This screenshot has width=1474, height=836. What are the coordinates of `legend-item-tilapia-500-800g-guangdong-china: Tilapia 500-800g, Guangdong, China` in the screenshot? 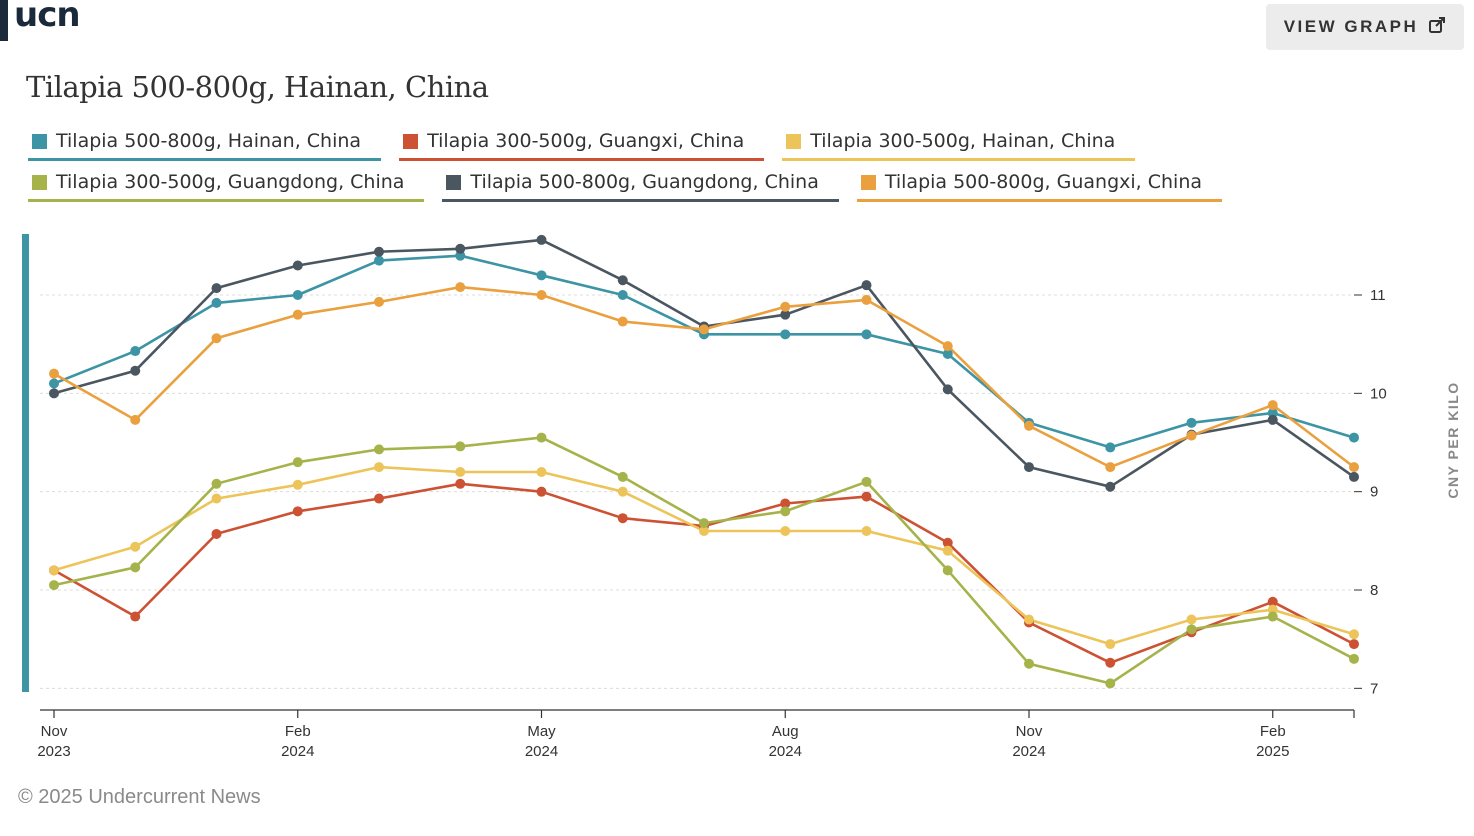 It's located at (640, 185).